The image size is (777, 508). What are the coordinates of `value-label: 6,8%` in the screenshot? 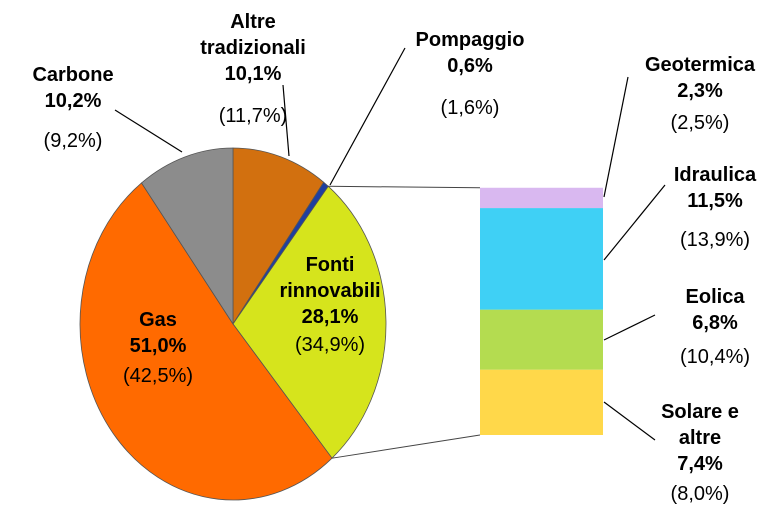 It's located at (715, 323).